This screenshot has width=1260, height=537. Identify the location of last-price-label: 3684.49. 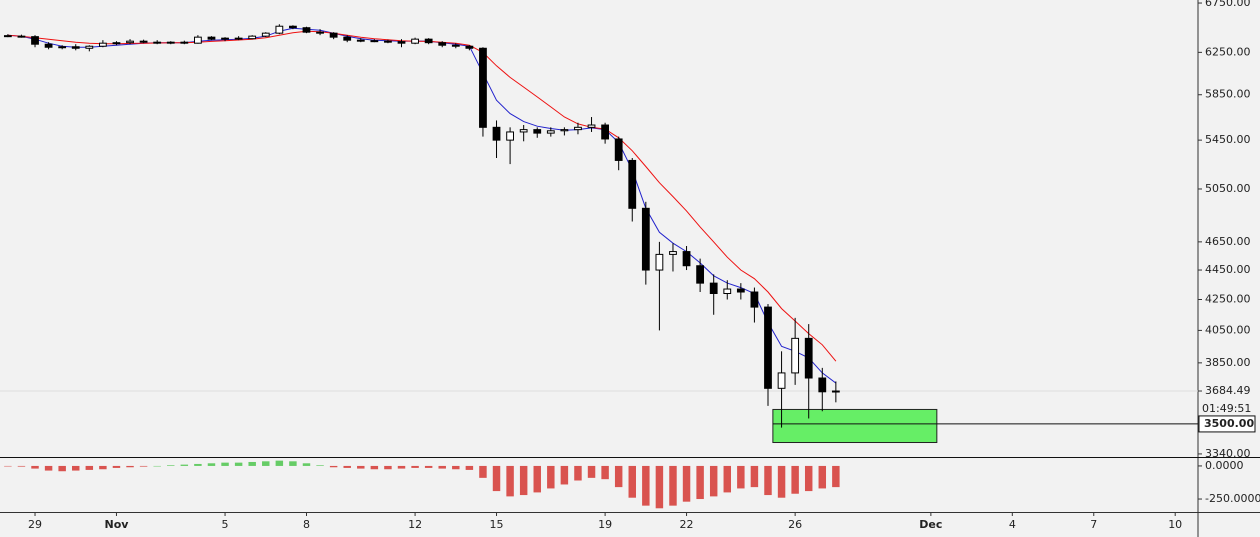
(1228, 390).